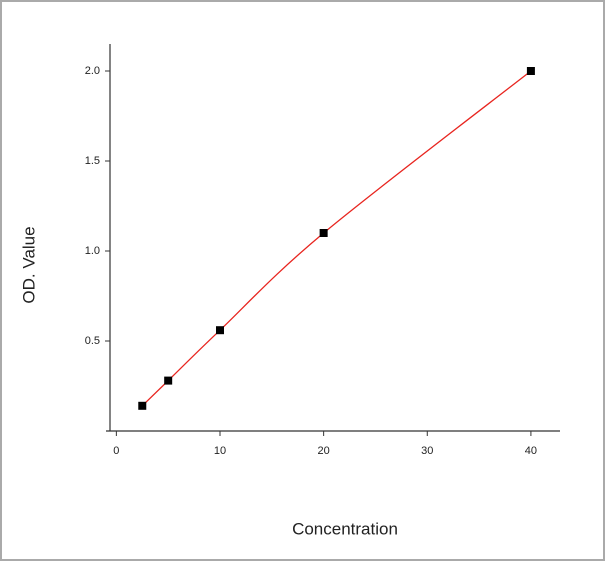 This screenshot has height=561, width=605. Describe the element at coordinates (92, 251) in the screenshot. I see `y-tick-label: 1.0` at that location.